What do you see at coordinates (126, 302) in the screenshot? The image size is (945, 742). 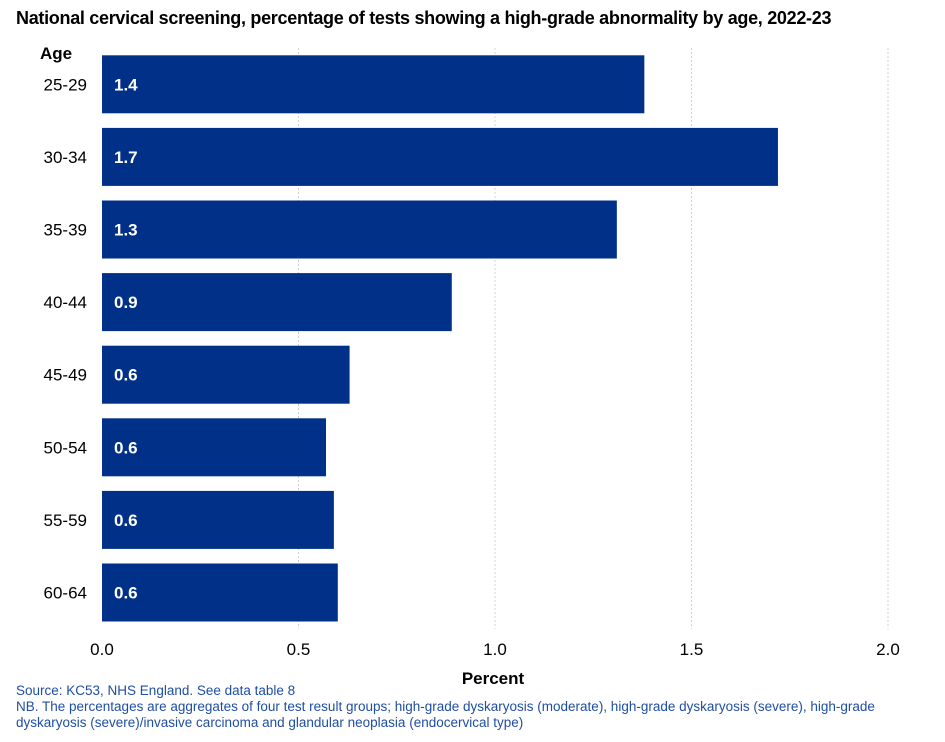 I see `data-label-40-44: 0.9` at bounding box center [126, 302].